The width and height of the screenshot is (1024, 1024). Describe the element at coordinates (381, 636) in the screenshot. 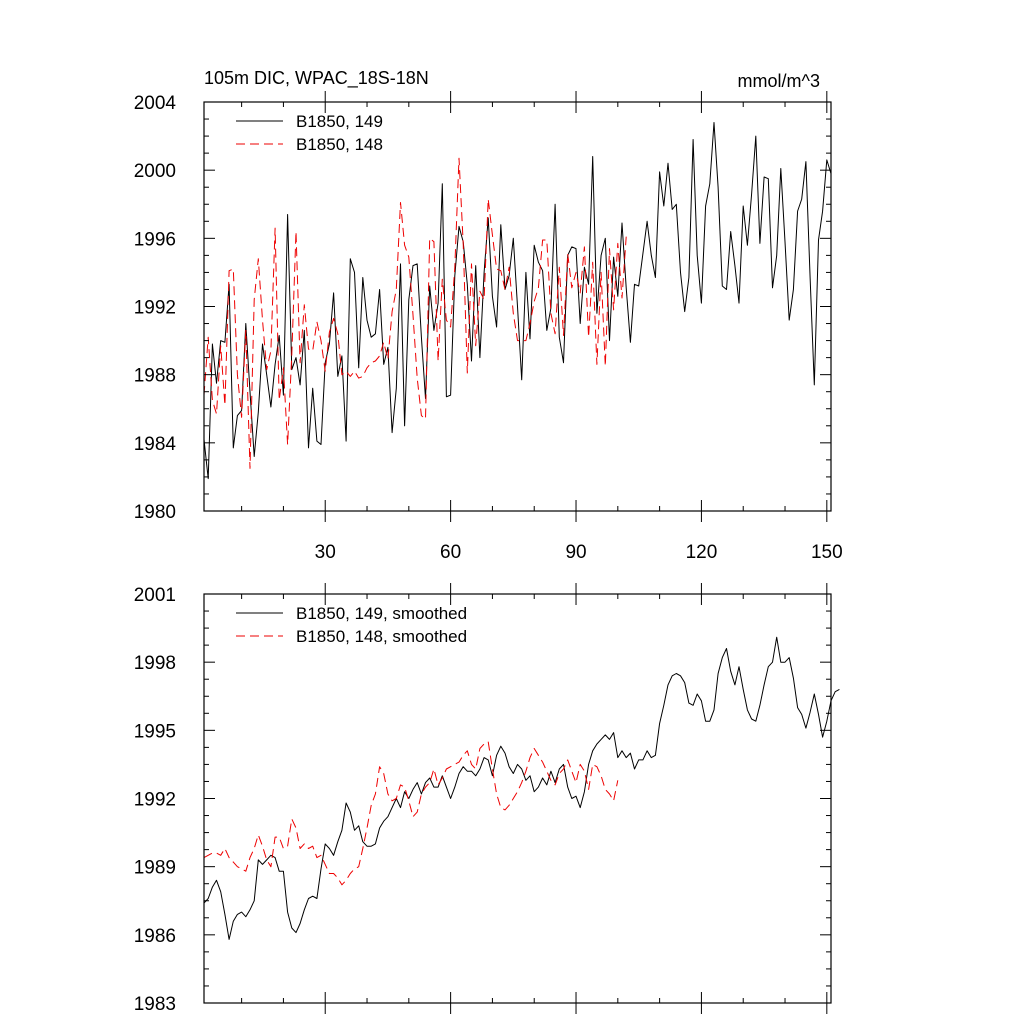

I see `legend-label-148-smoothed: B1850, 148, smoothed` at that location.